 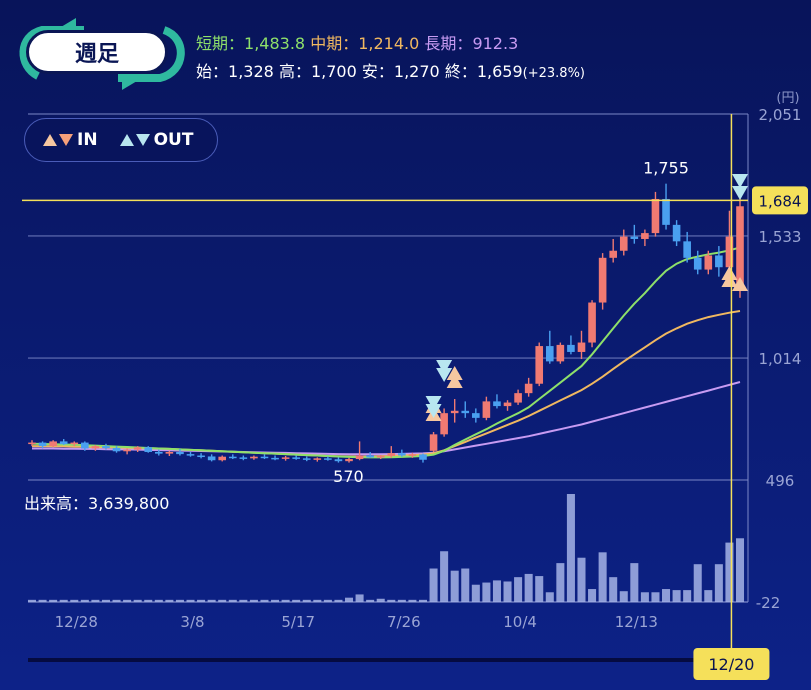 I want to click on in-down-icon, so click(x=66, y=140).